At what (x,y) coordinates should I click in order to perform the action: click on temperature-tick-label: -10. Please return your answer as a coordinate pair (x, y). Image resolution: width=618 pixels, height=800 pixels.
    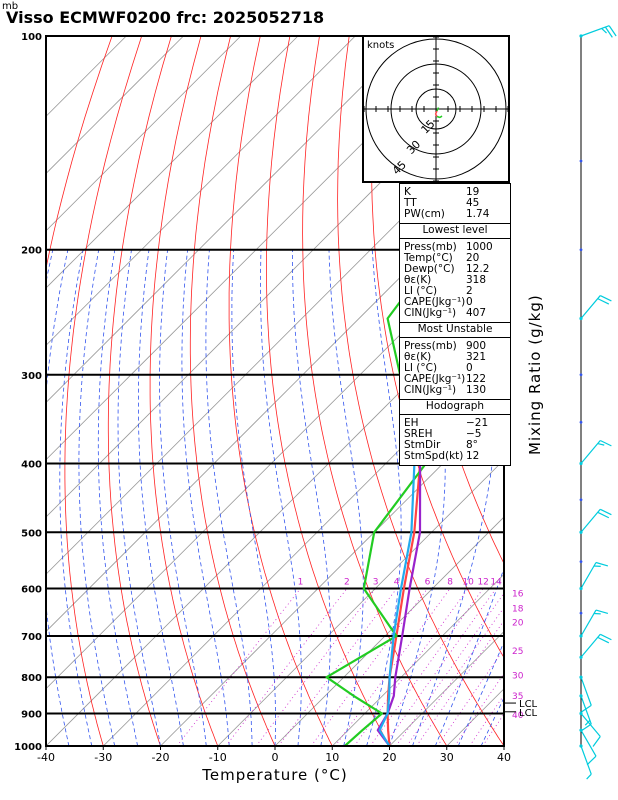
    Looking at the image, I should click on (218, 757).